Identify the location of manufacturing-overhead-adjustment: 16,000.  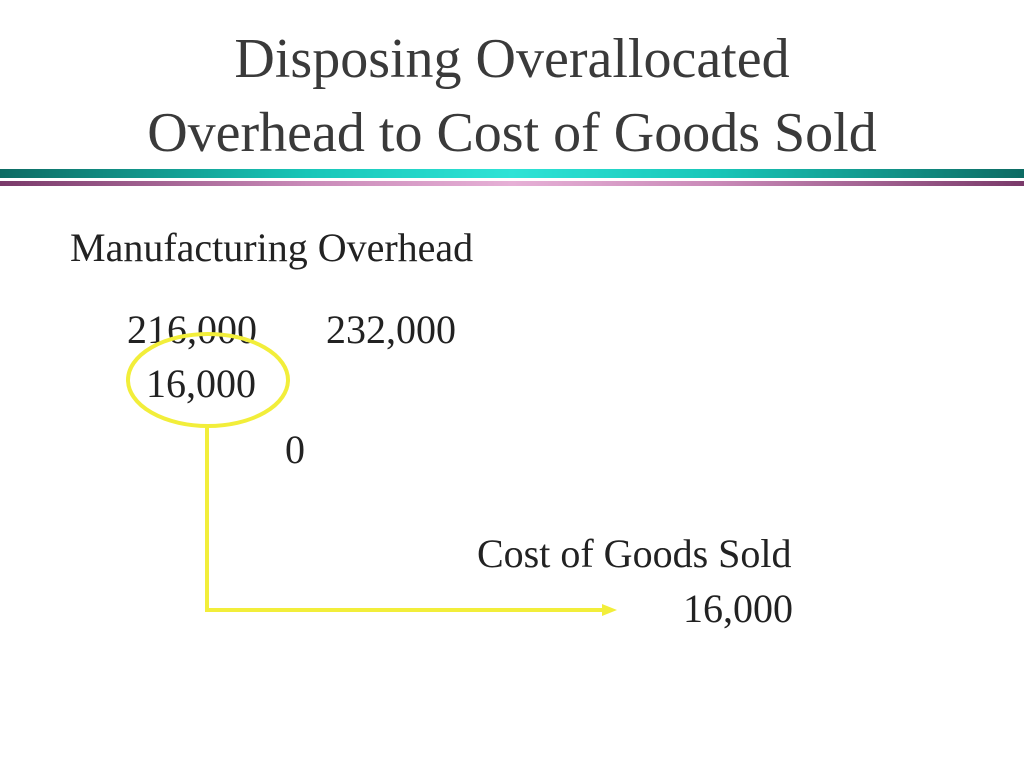
(201, 383).